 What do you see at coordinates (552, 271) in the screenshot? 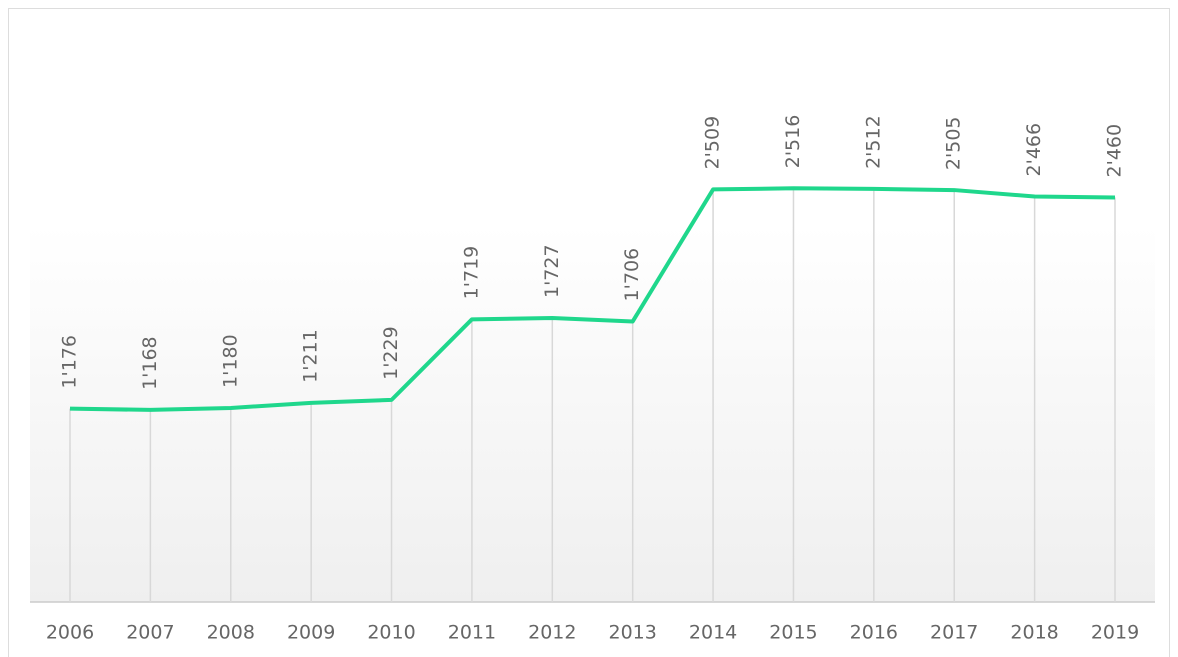
I see `data-label: 1'727` at bounding box center [552, 271].